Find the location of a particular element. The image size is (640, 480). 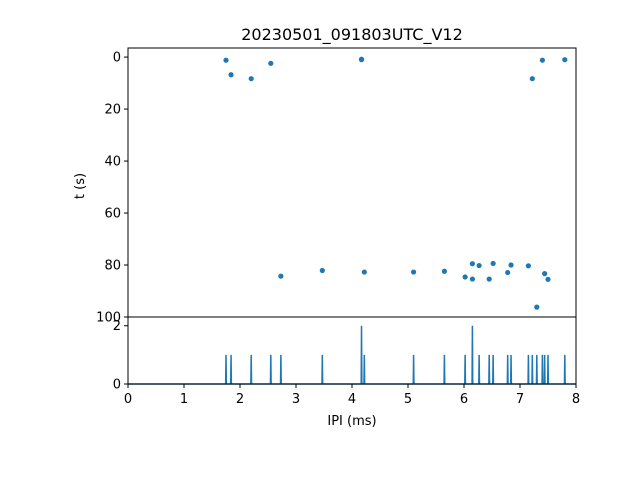

histogram-y-ticks: 02 is located at coordinates (120, 356).